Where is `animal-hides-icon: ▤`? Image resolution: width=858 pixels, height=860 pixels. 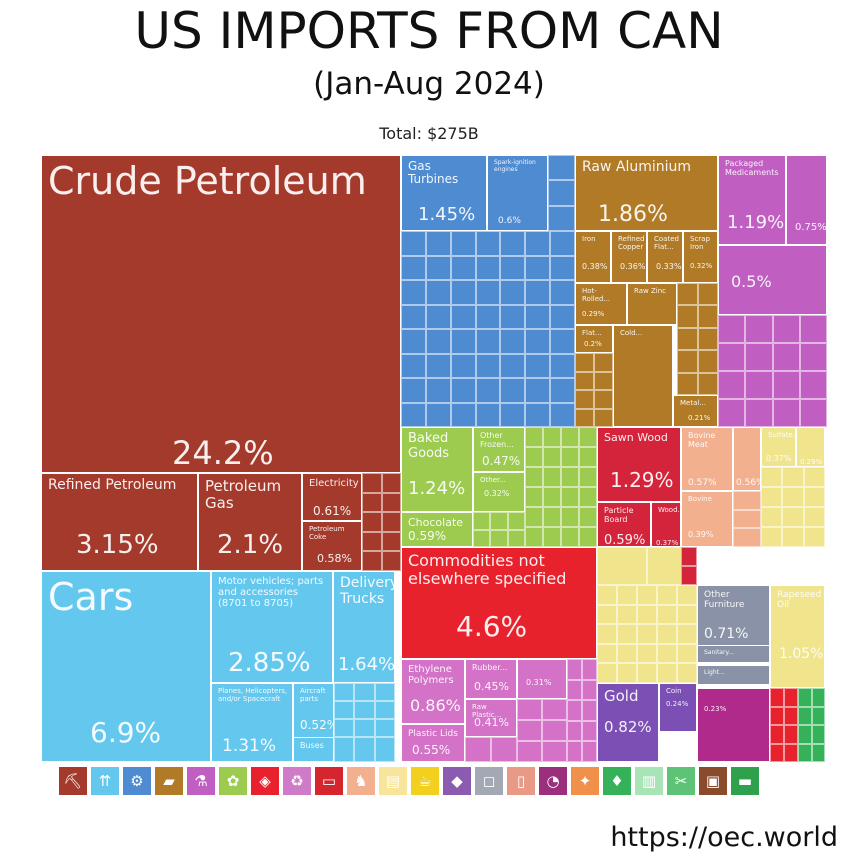
animal-hides-icon: ▤ is located at coordinates (393, 781).